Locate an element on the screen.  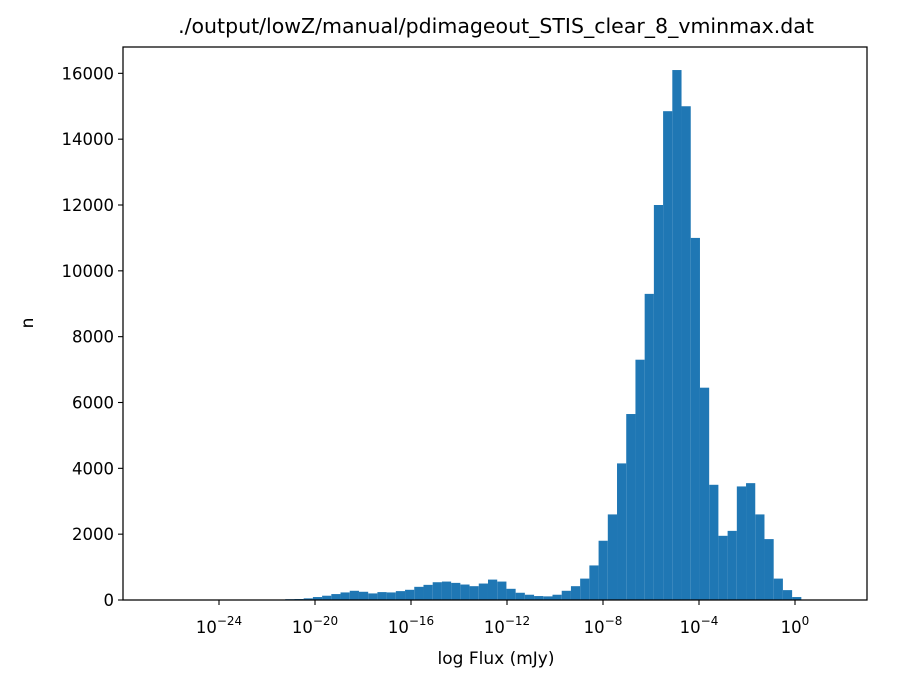
y-tick-label: 8000 is located at coordinates (93, 337).